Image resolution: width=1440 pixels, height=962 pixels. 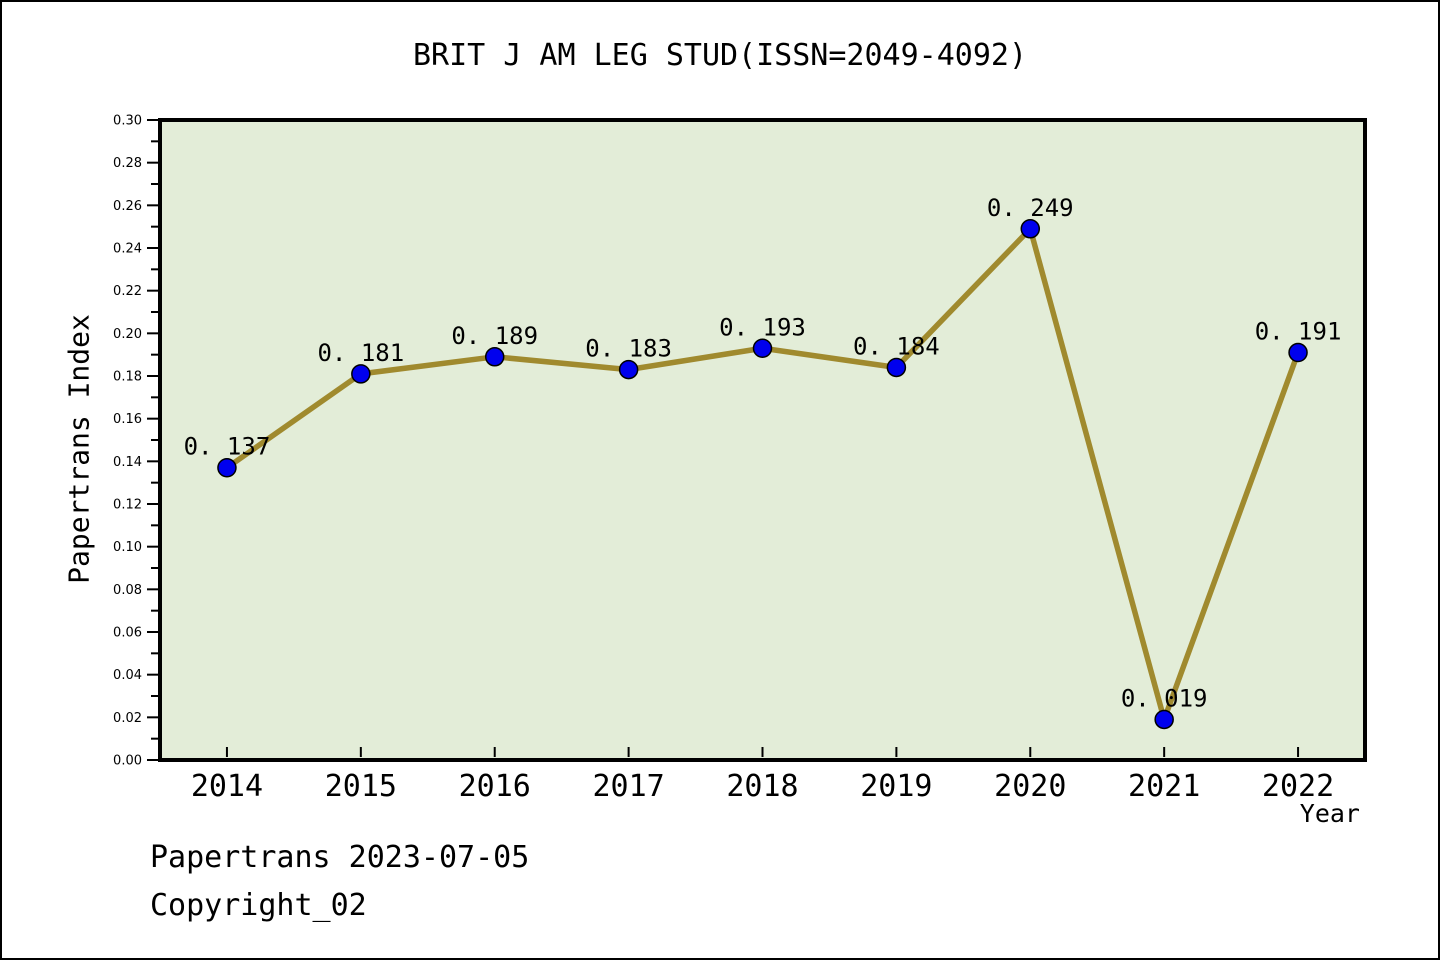 What do you see at coordinates (628, 786) in the screenshot?
I see `x-tick-label: 2017` at bounding box center [628, 786].